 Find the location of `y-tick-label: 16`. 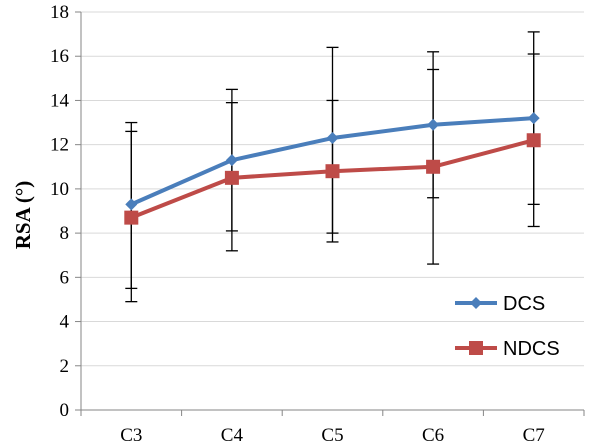

y-tick-label: 16 is located at coordinates (59, 56).